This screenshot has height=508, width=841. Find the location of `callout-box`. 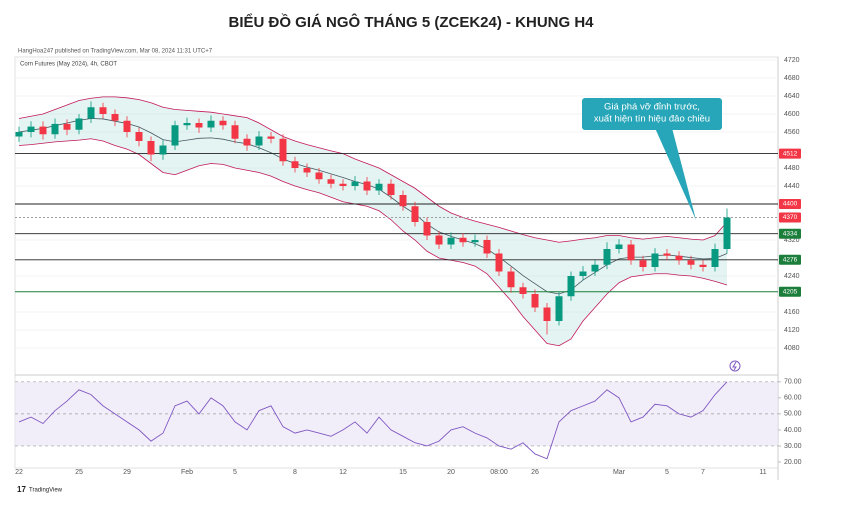

callout-box is located at coordinates (652, 114).